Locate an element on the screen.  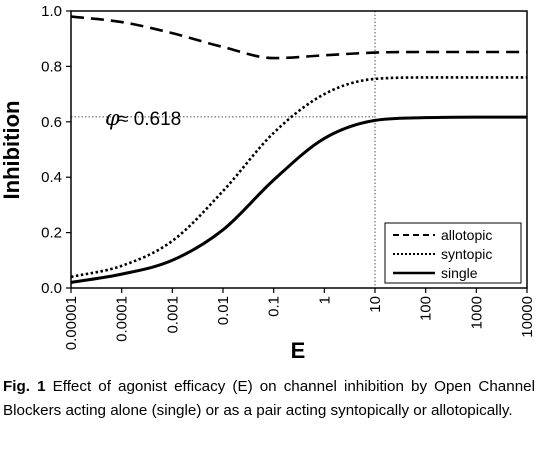
x-axis-title: E is located at coordinates (298, 350).